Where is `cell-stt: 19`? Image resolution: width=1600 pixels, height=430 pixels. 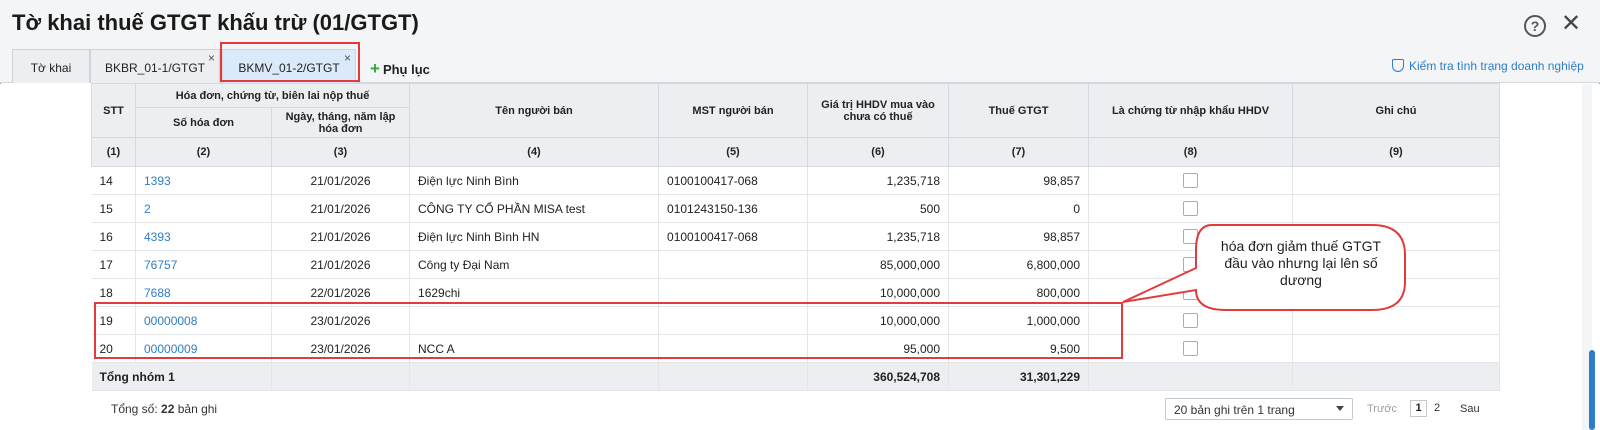
cell-stt: 19 is located at coordinates (113, 320).